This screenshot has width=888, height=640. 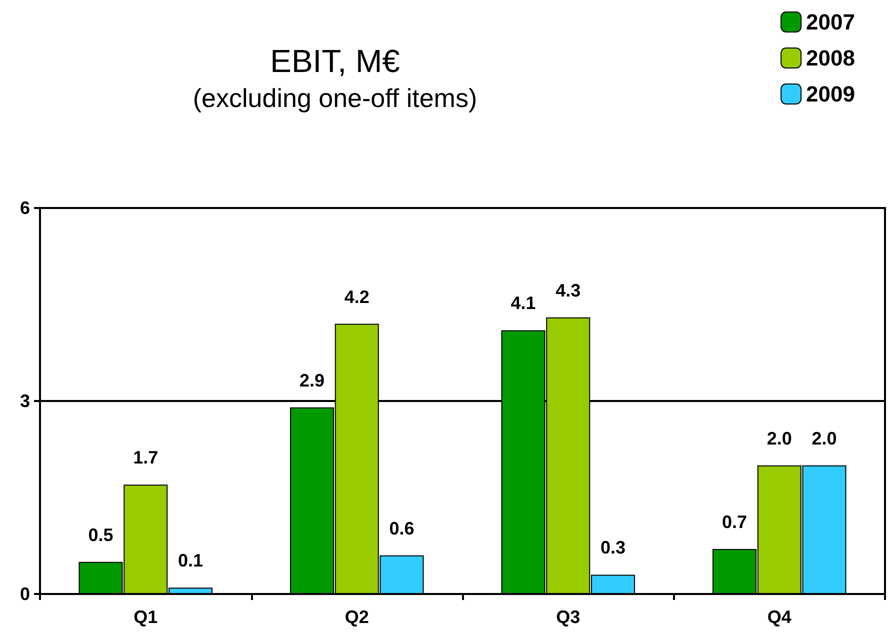 What do you see at coordinates (831, 58) in the screenshot?
I see `legend-label: 2008` at bounding box center [831, 58].